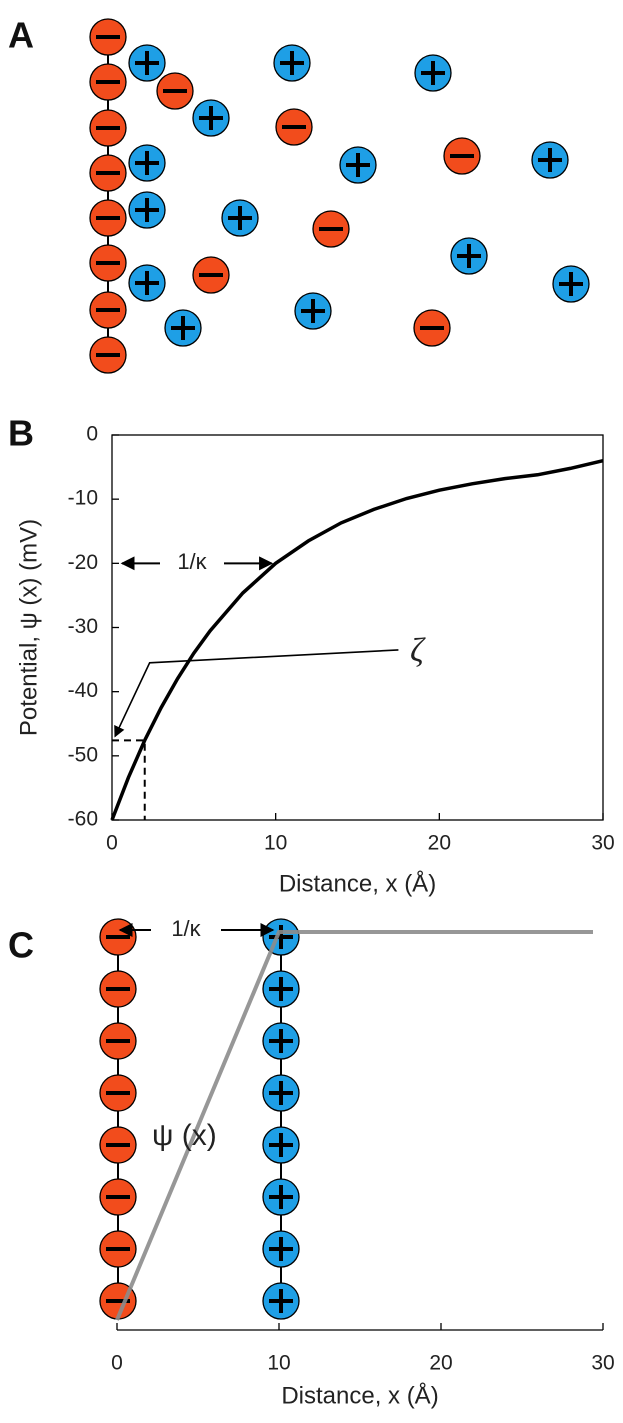 The image size is (623, 1423). What do you see at coordinates (256, 693) in the screenshot?
I see `zeta-leader` at bounding box center [256, 693].